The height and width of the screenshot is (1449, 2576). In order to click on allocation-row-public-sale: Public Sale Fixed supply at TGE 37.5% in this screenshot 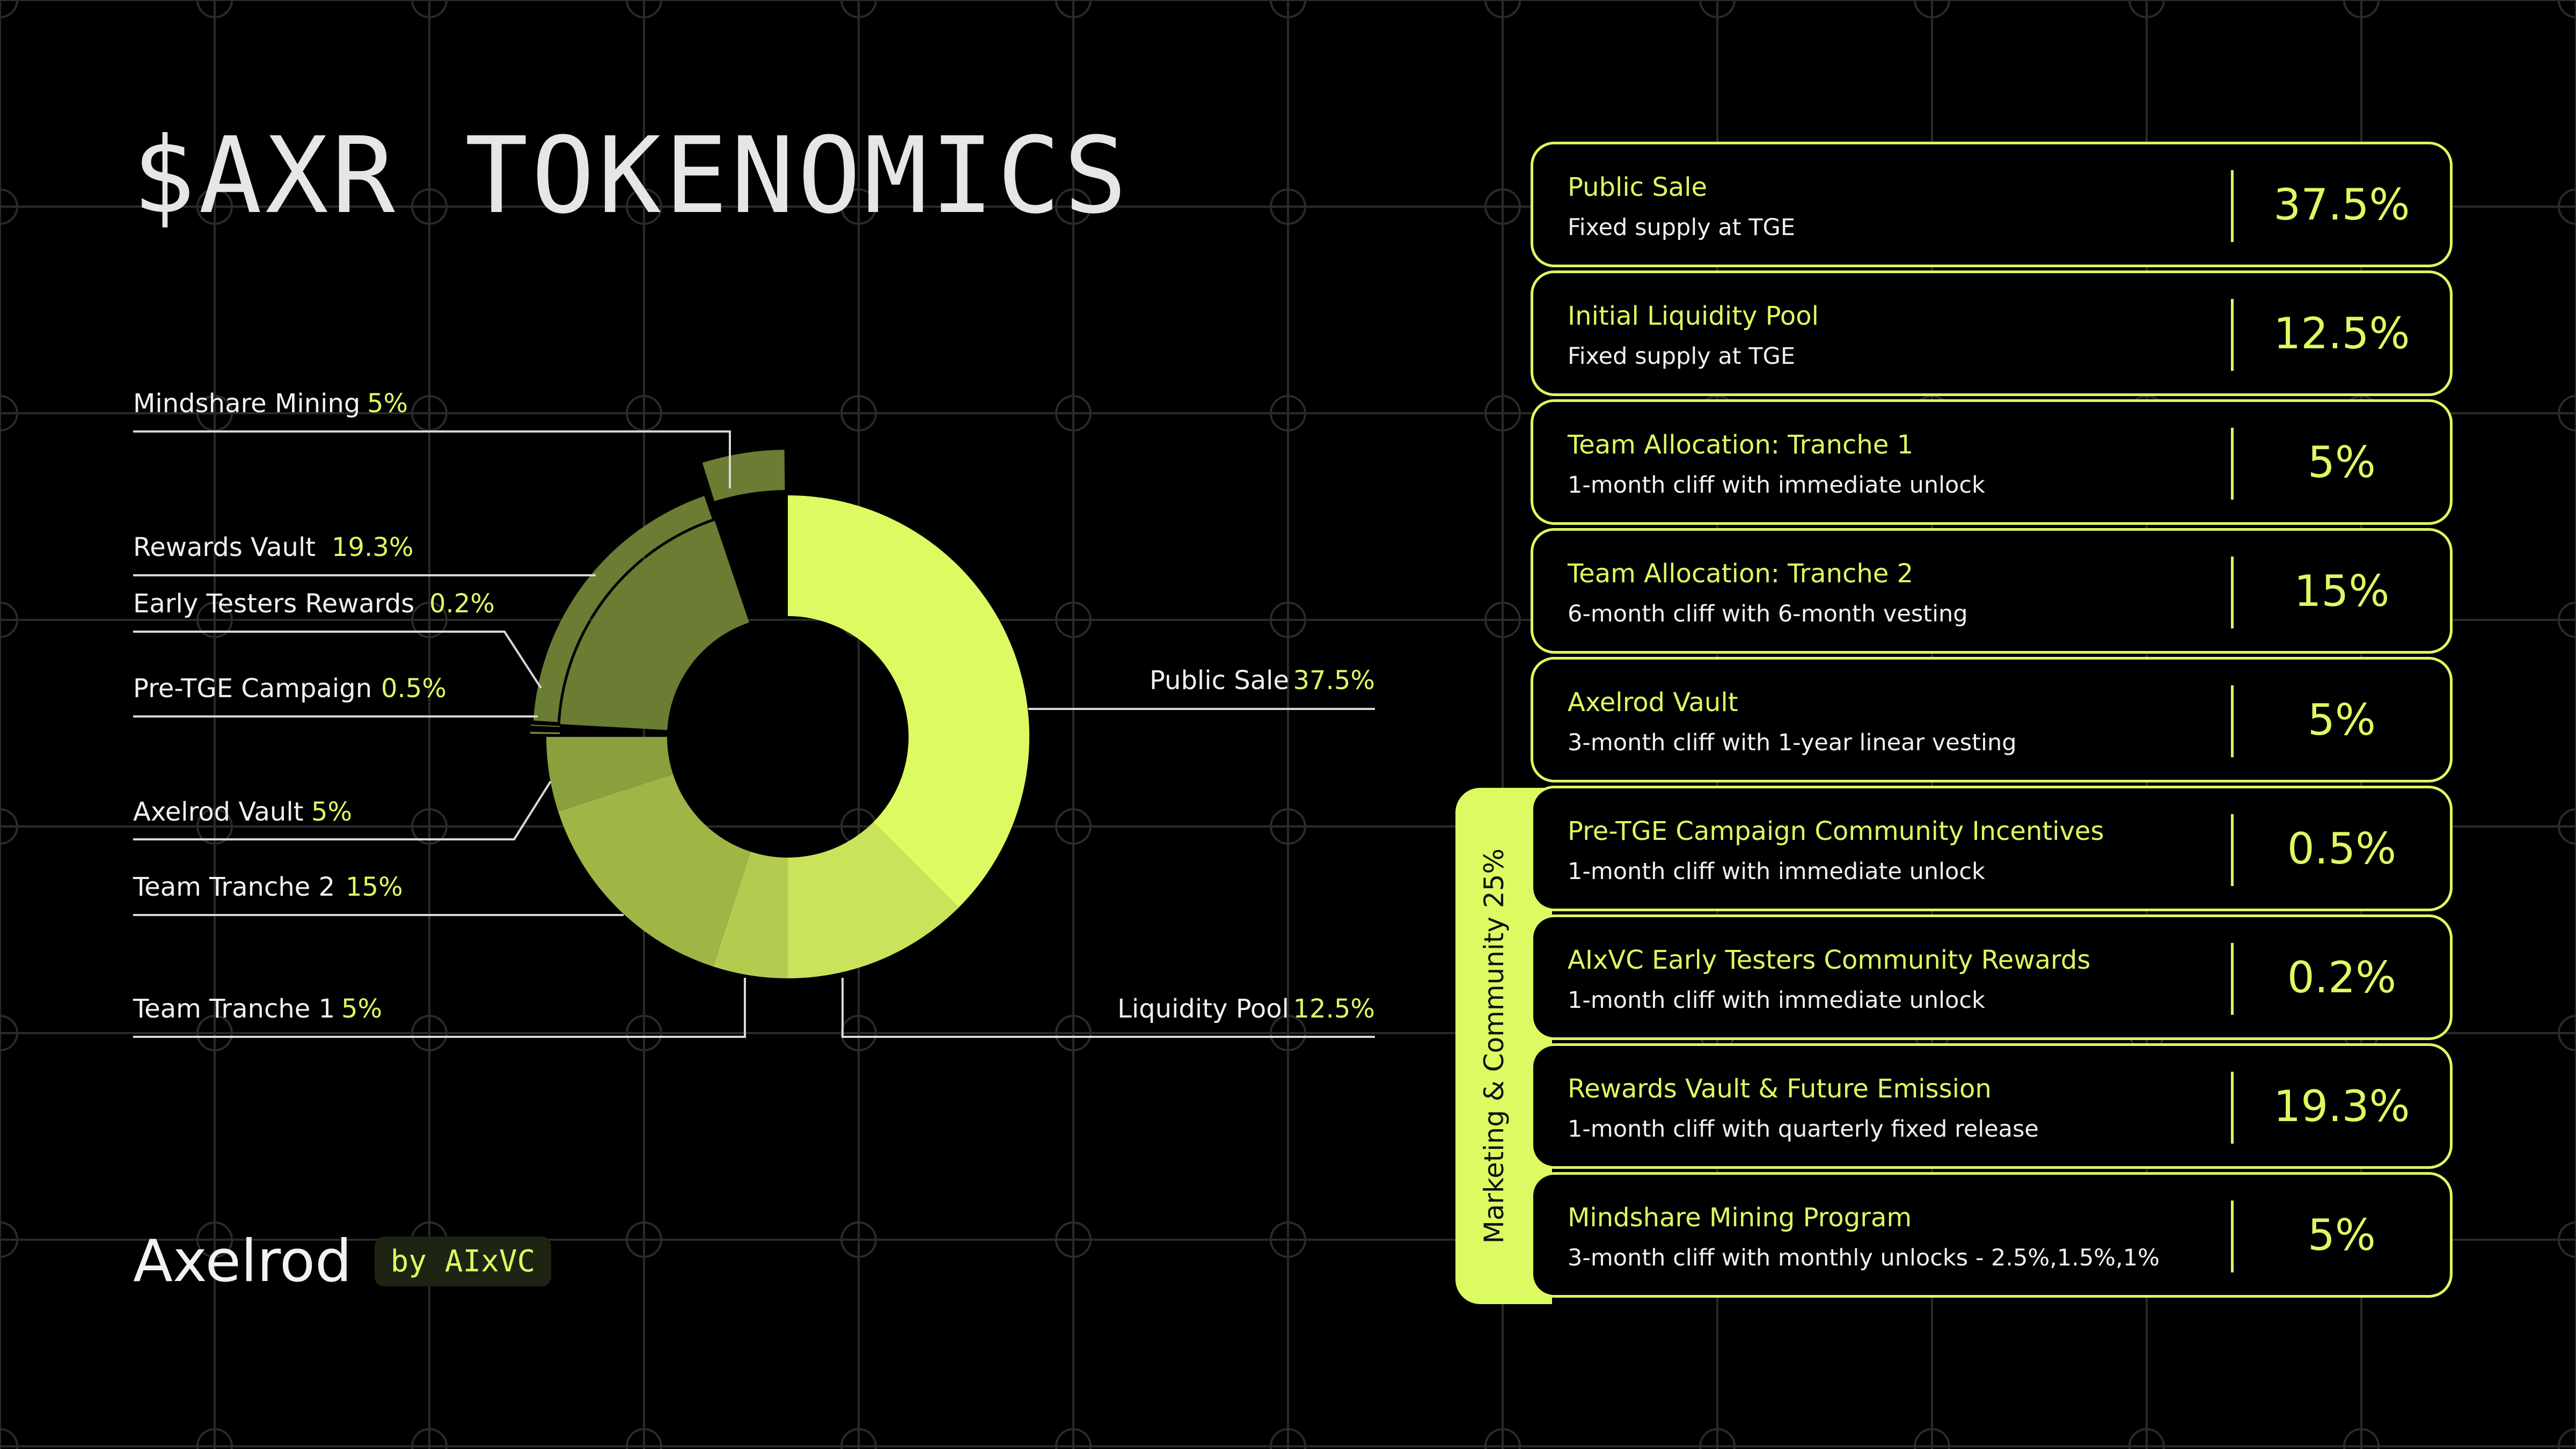, I will do `click(1992, 204)`.